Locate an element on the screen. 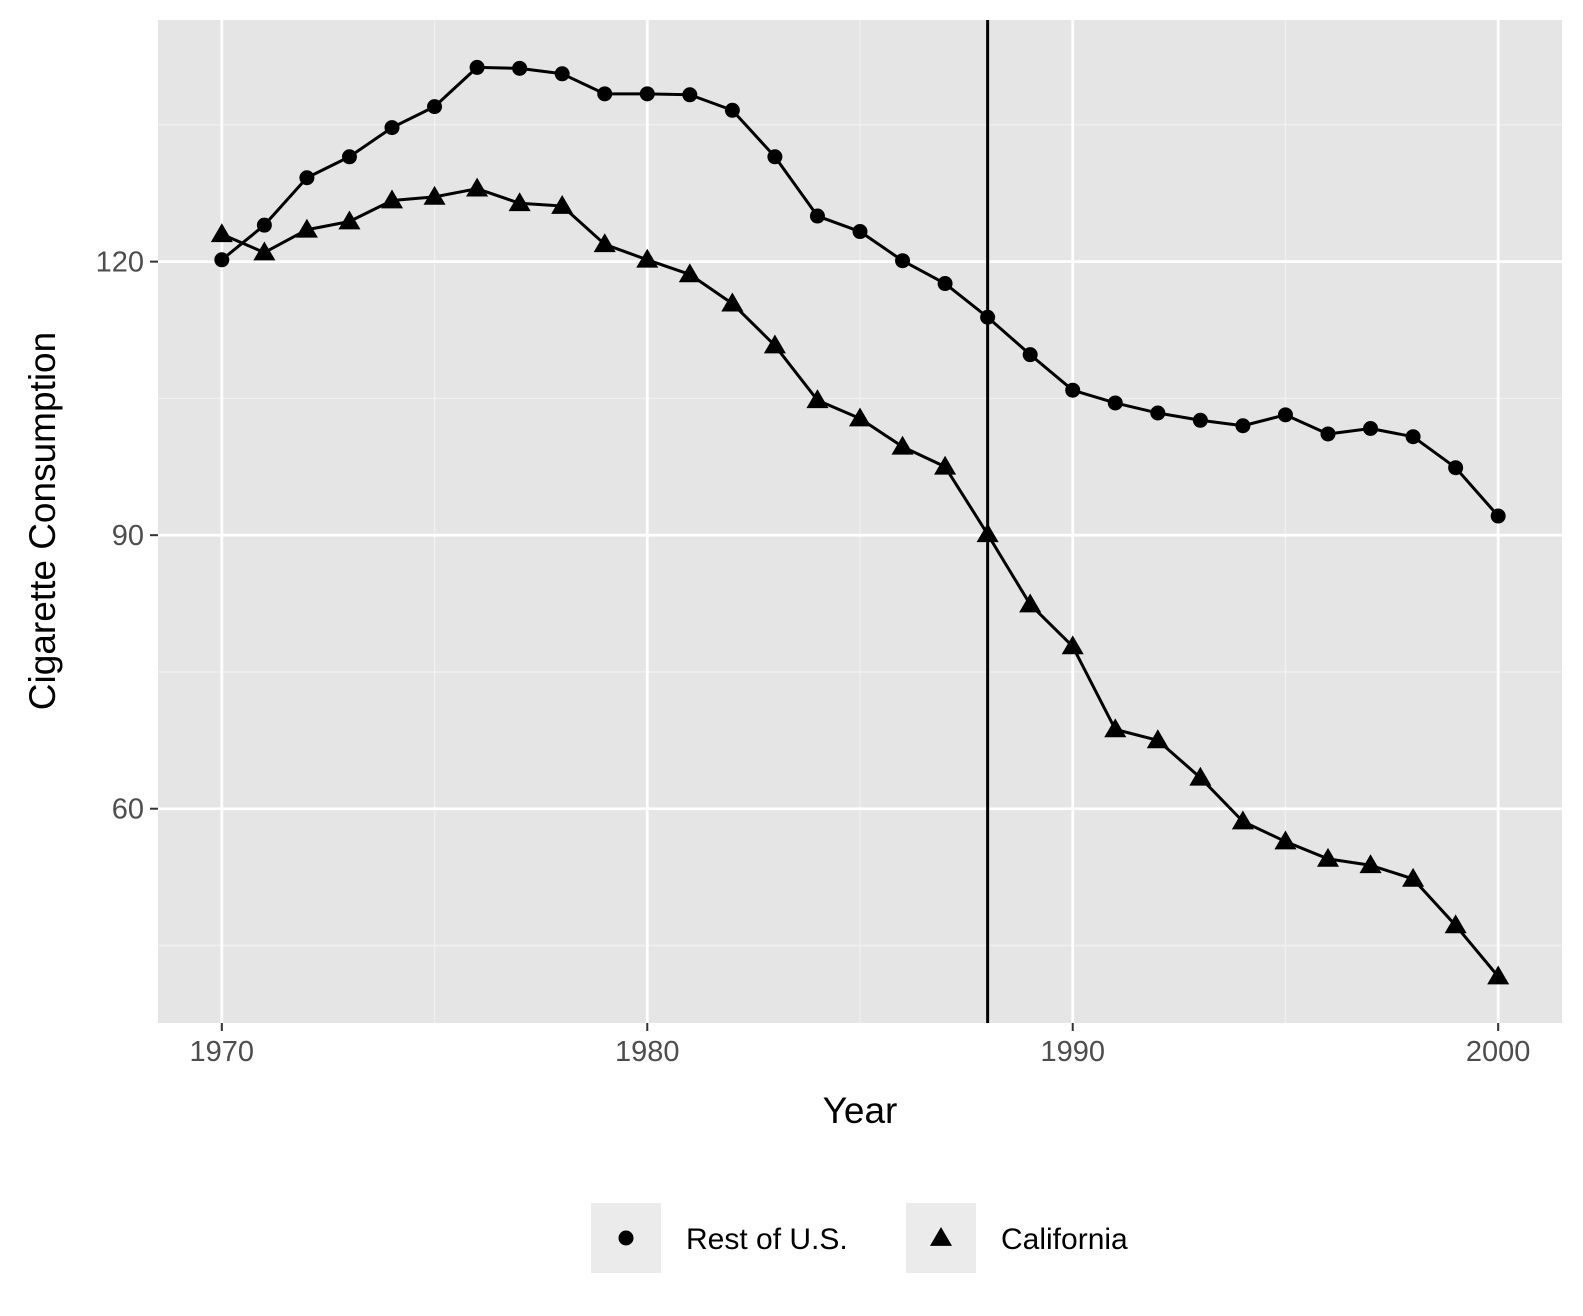 This screenshot has width=1583, height=1316. legend: Rest of U.S. California is located at coordinates (859, 1238).